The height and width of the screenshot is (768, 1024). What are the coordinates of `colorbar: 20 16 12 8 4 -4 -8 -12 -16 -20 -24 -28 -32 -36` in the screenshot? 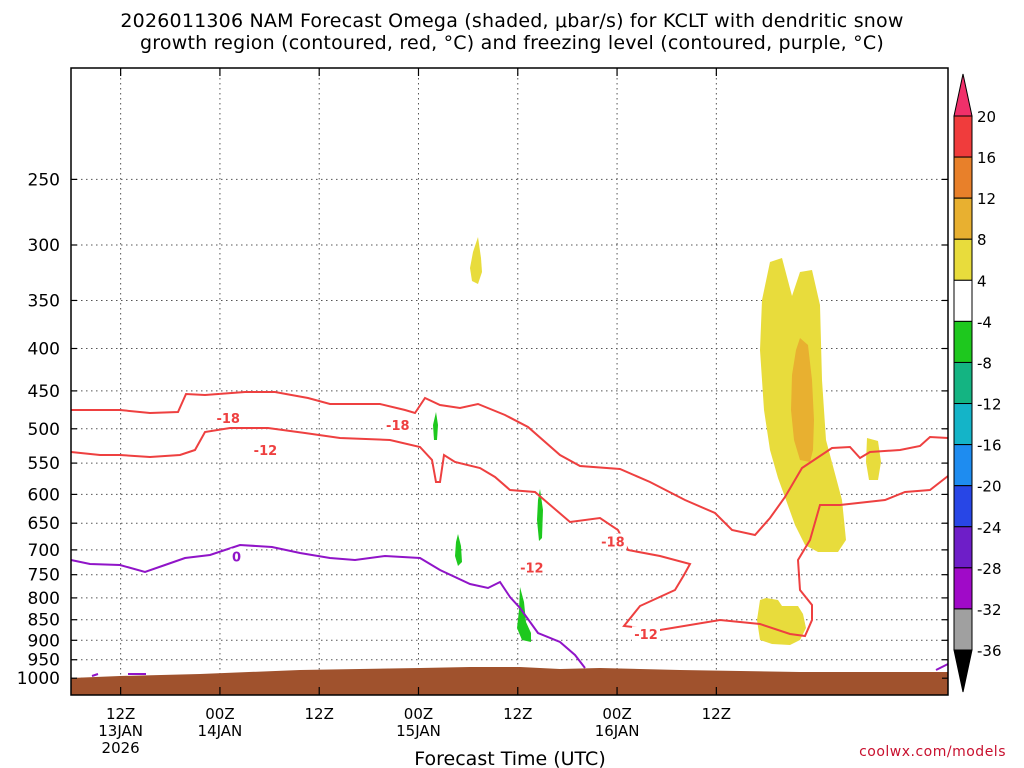 It's located at (977, 383).